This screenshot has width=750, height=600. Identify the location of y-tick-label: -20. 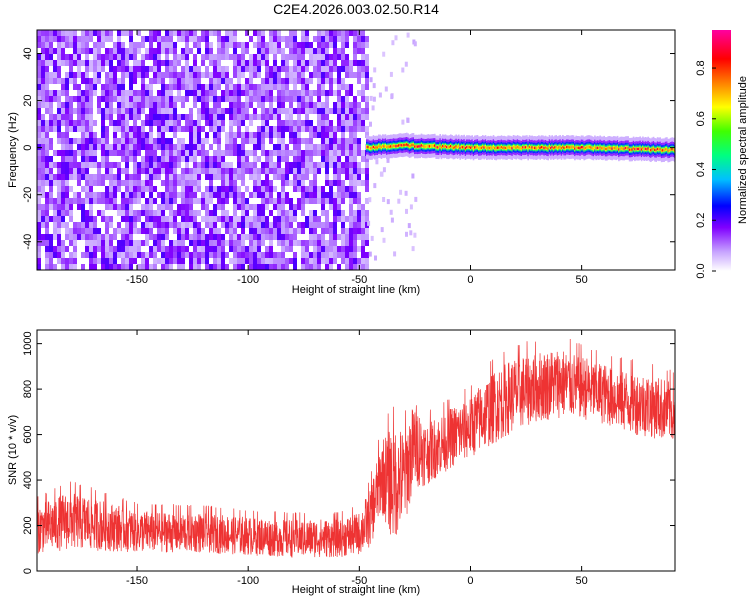
(28, 195).